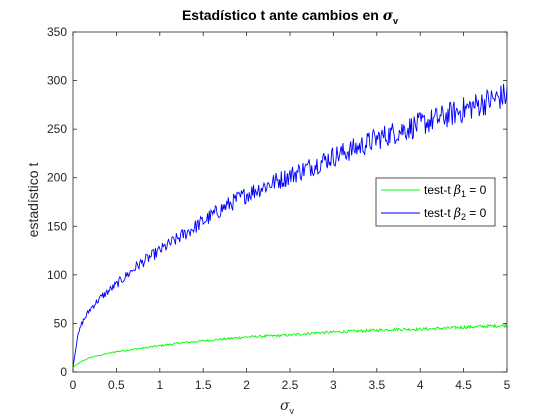  I want to click on legend-entry-2-symbol: β, so click(457, 213).